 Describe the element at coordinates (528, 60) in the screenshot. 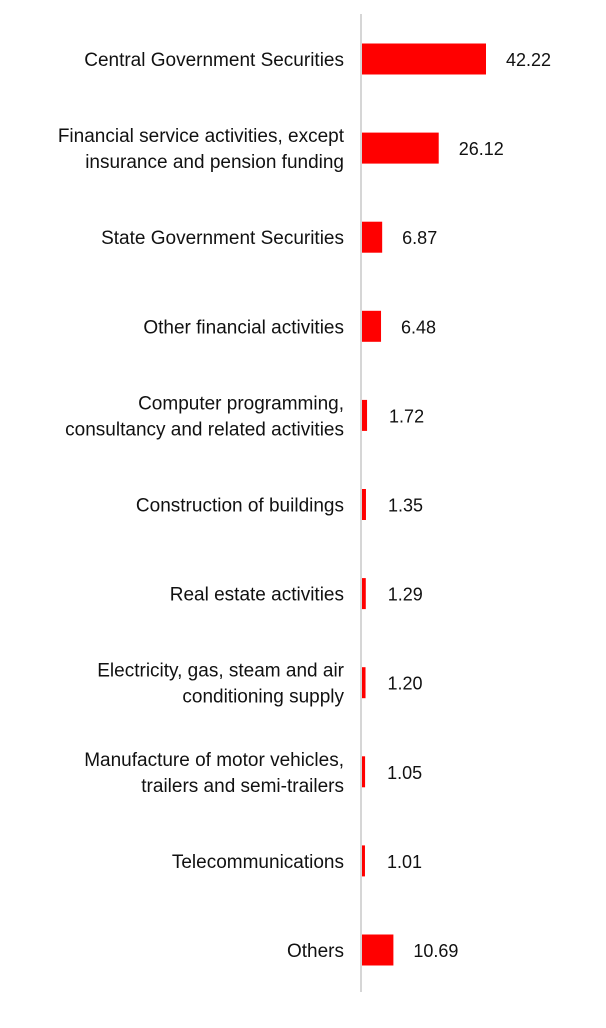

I see `data-label-0: 42.22` at that location.